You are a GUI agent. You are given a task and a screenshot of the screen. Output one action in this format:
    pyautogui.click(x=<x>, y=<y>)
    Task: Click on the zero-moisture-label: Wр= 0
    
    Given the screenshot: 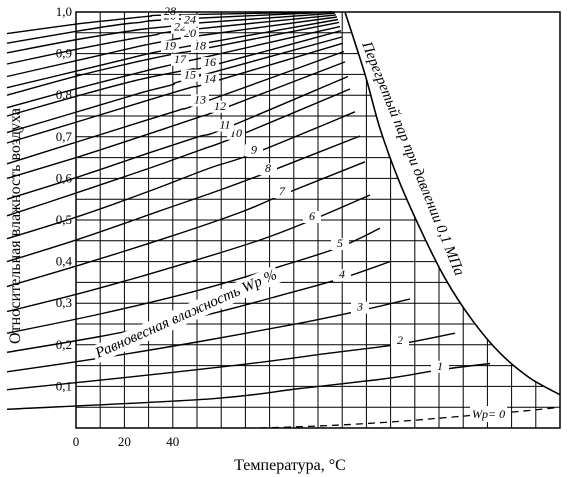 What is the action you would take?
    pyautogui.click(x=488, y=414)
    